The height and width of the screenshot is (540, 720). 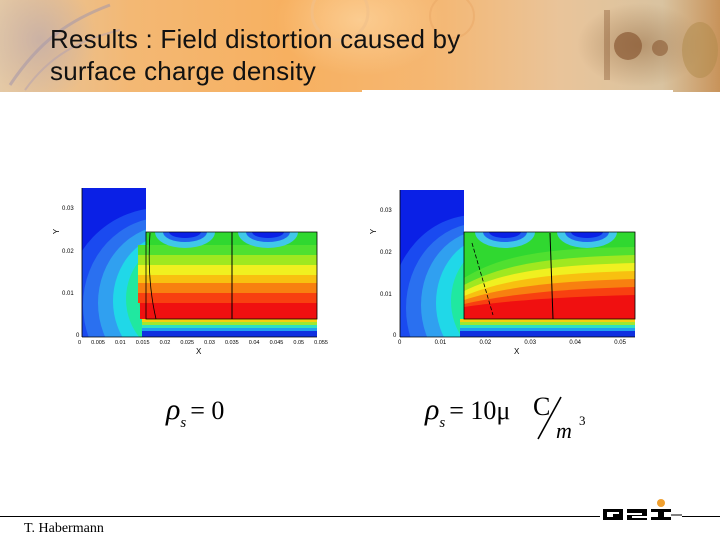 What do you see at coordinates (142, 343) in the screenshot?
I see `x-tick: 0.015` at bounding box center [142, 343].